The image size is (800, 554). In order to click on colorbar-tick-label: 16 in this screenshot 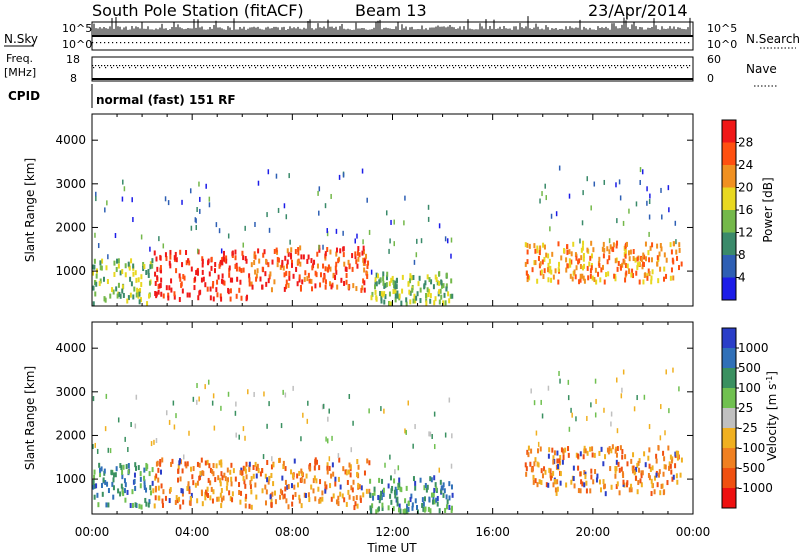, I will do `click(745, 210)`.